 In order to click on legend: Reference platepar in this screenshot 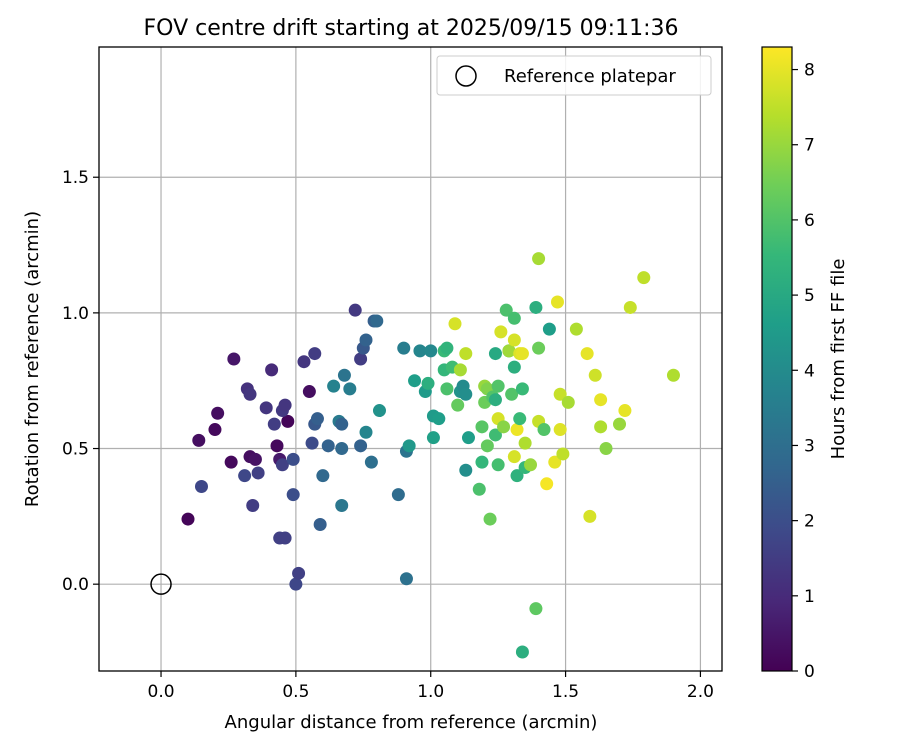, I will do `click(574, 75)`.